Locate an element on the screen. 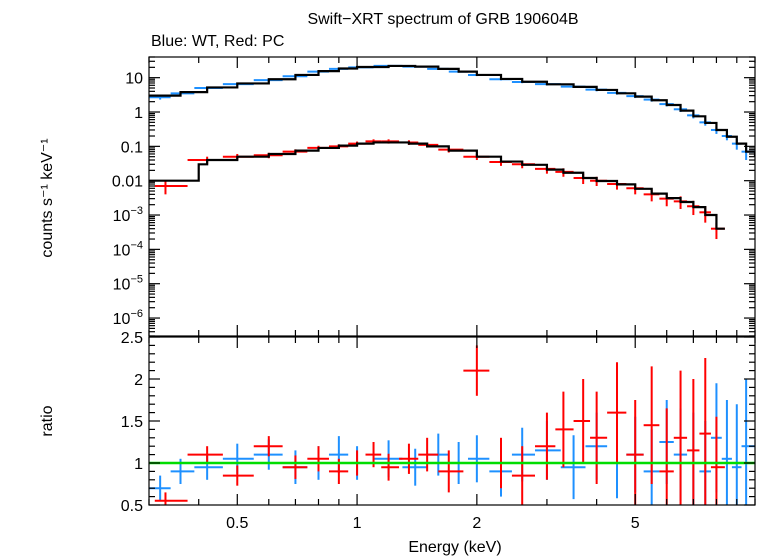 This screenshot has height=556, width=758. x-tick-label: 0.5 is located at coordinates (237, 523).